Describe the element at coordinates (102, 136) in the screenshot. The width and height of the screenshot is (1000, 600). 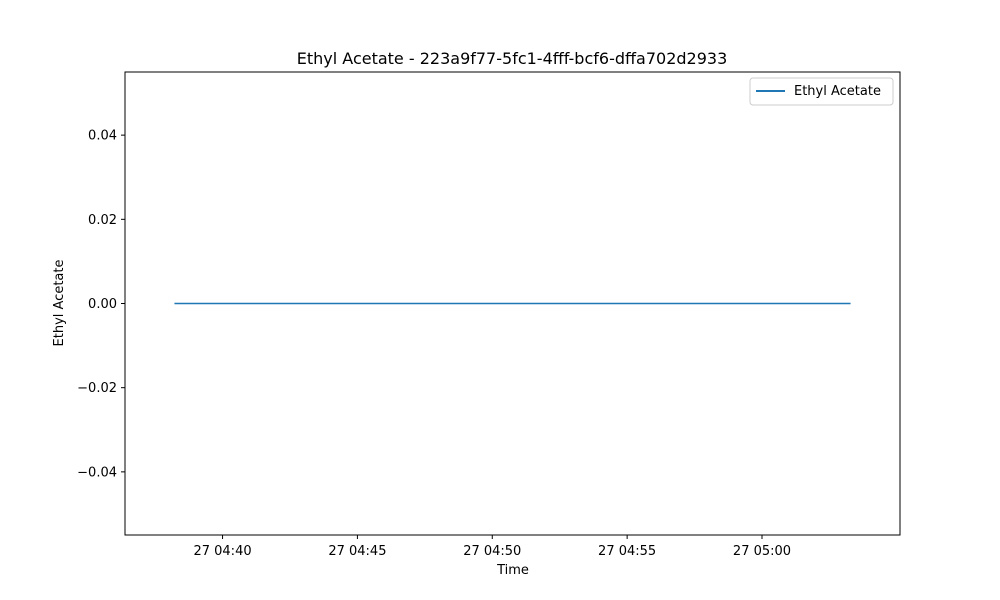
I see `y-tick-label: 0.04` at that location.